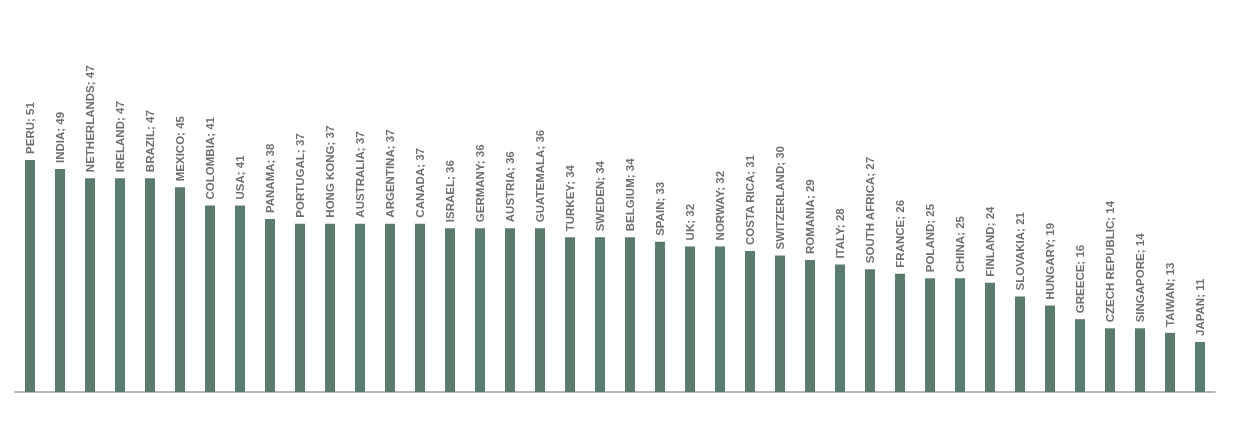 This screenshot has height=429, width=1236. Describe the element at coordinates (1140, 277) in the screenshot. I see `data-label: SINGAPORE; 14` at that location.